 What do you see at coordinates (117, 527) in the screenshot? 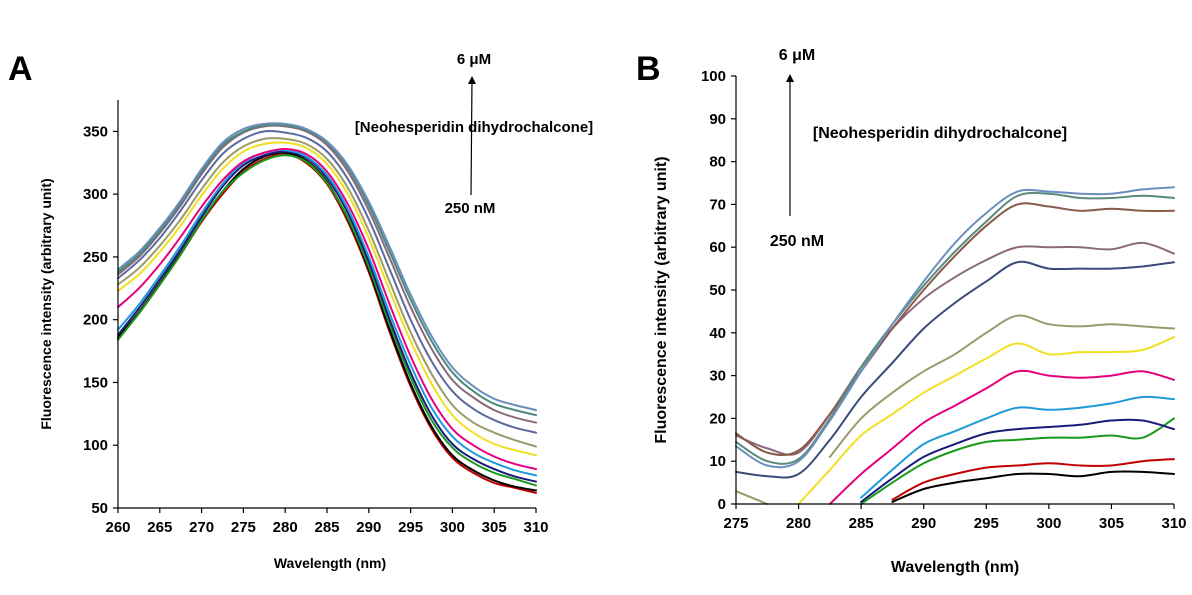
I see `x-tick-label: 260` at bounding box center [117, 527].